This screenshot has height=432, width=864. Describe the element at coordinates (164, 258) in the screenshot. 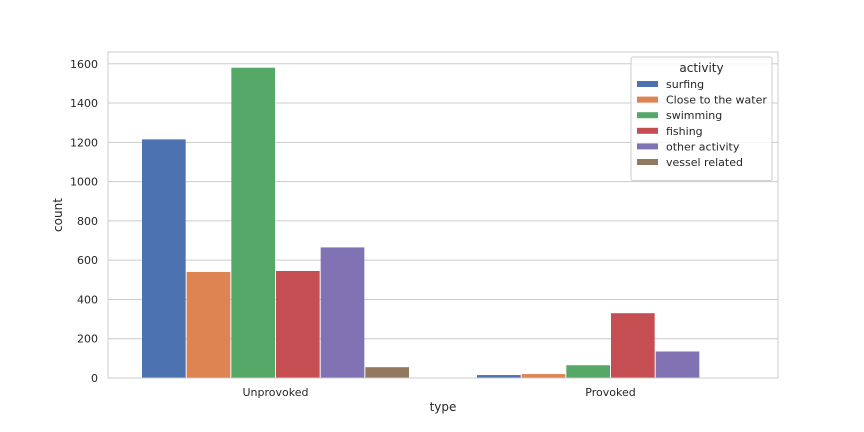

I see `bar-surfing-unprovoked` at that location.